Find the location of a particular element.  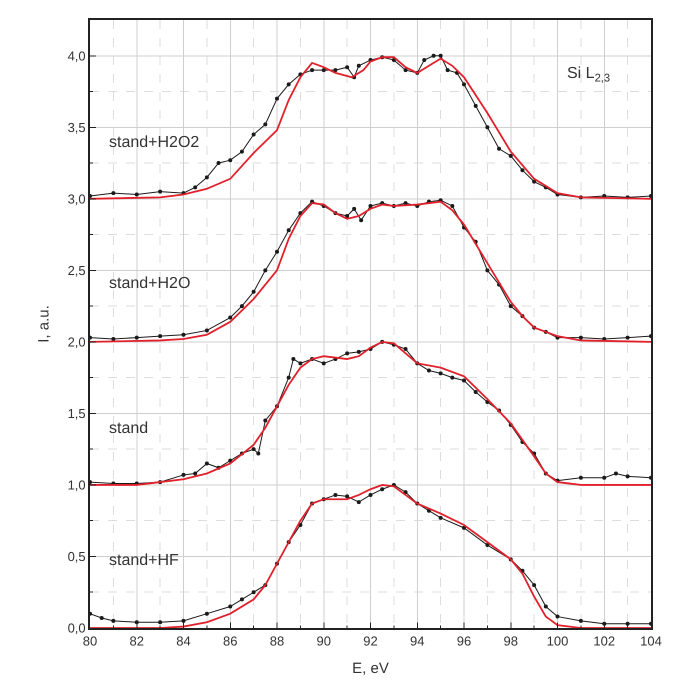

y-axis-title: I, a.u. is located at coordinates (43, 324).